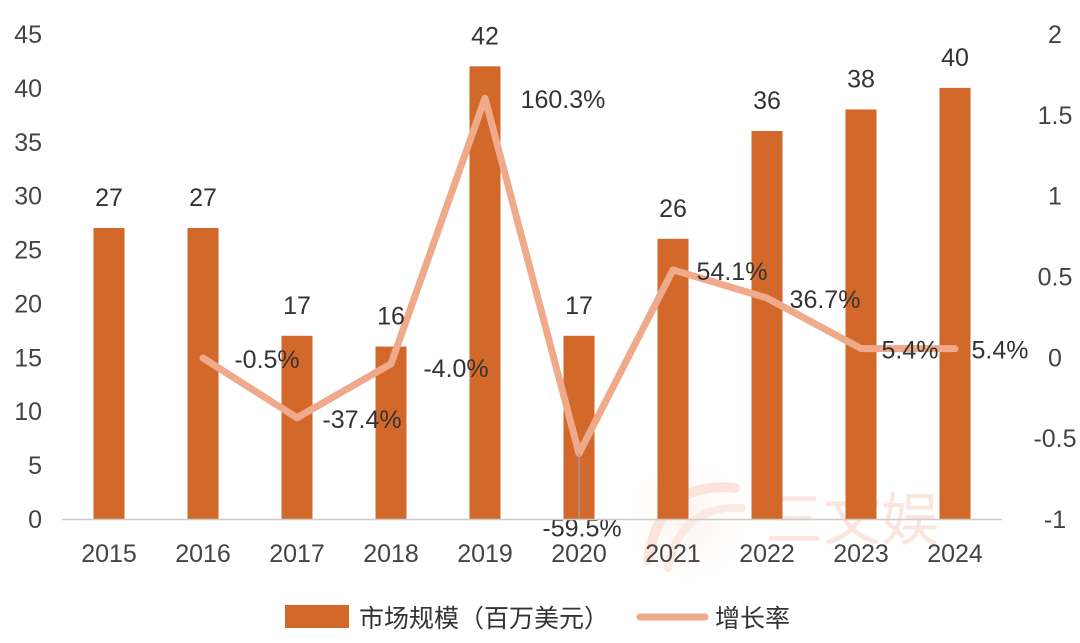 This screenshot has width=1080, height=643. What do you see at coordinates (955, 58) in the screenshot?
I see `bar-value-label: 40` at bounding box center [955, 58].